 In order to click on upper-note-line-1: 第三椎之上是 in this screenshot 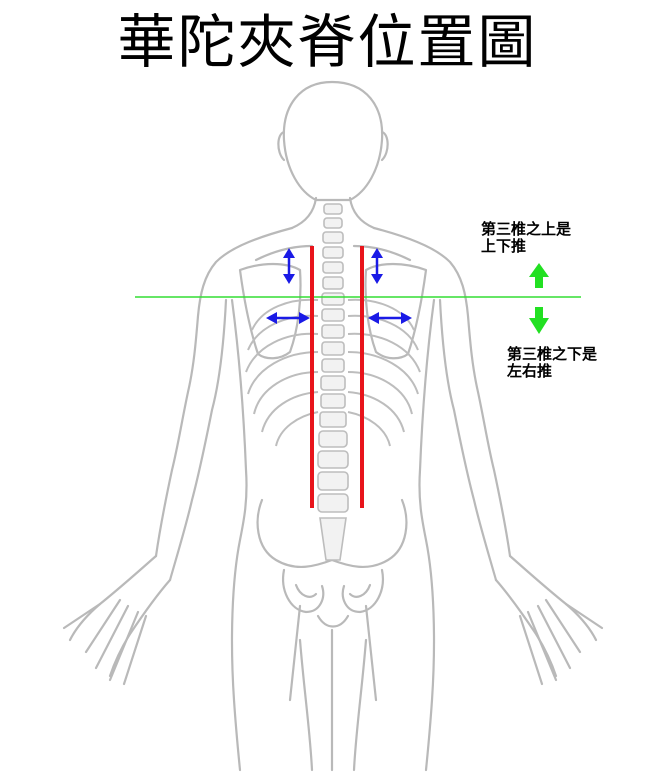, I will do `click(526, 229)`.